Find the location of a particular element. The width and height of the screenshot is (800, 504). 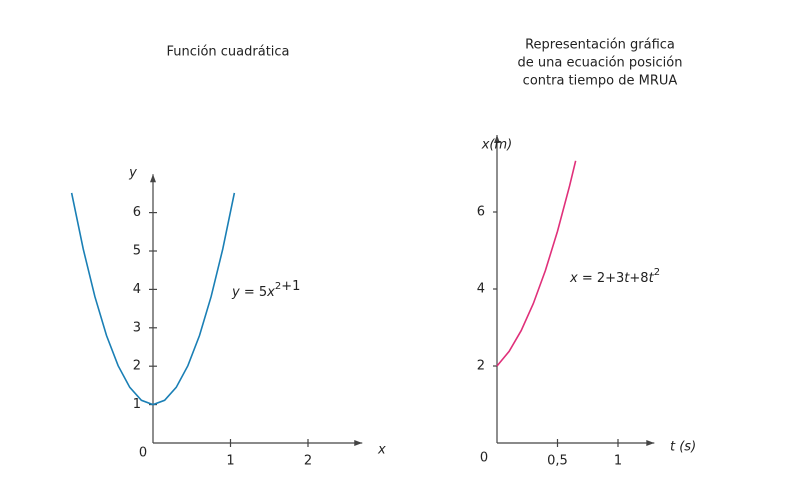

y-tick-label: 5 is located at coordinates (137, 251).